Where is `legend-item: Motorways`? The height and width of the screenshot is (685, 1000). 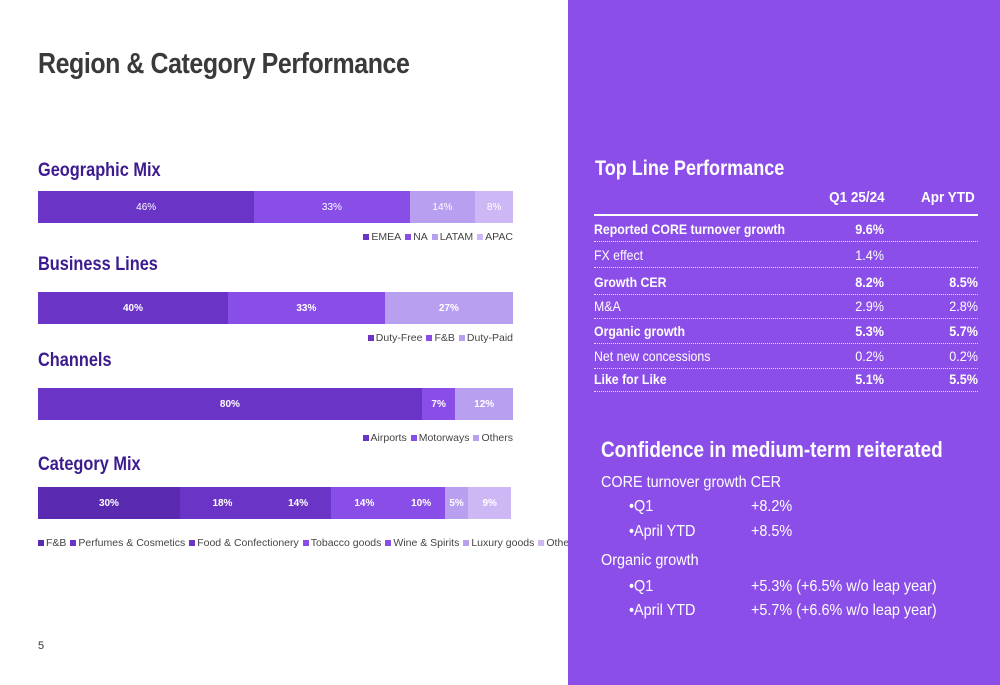 legend-item: Motorways is located at coordinates (439, 438).